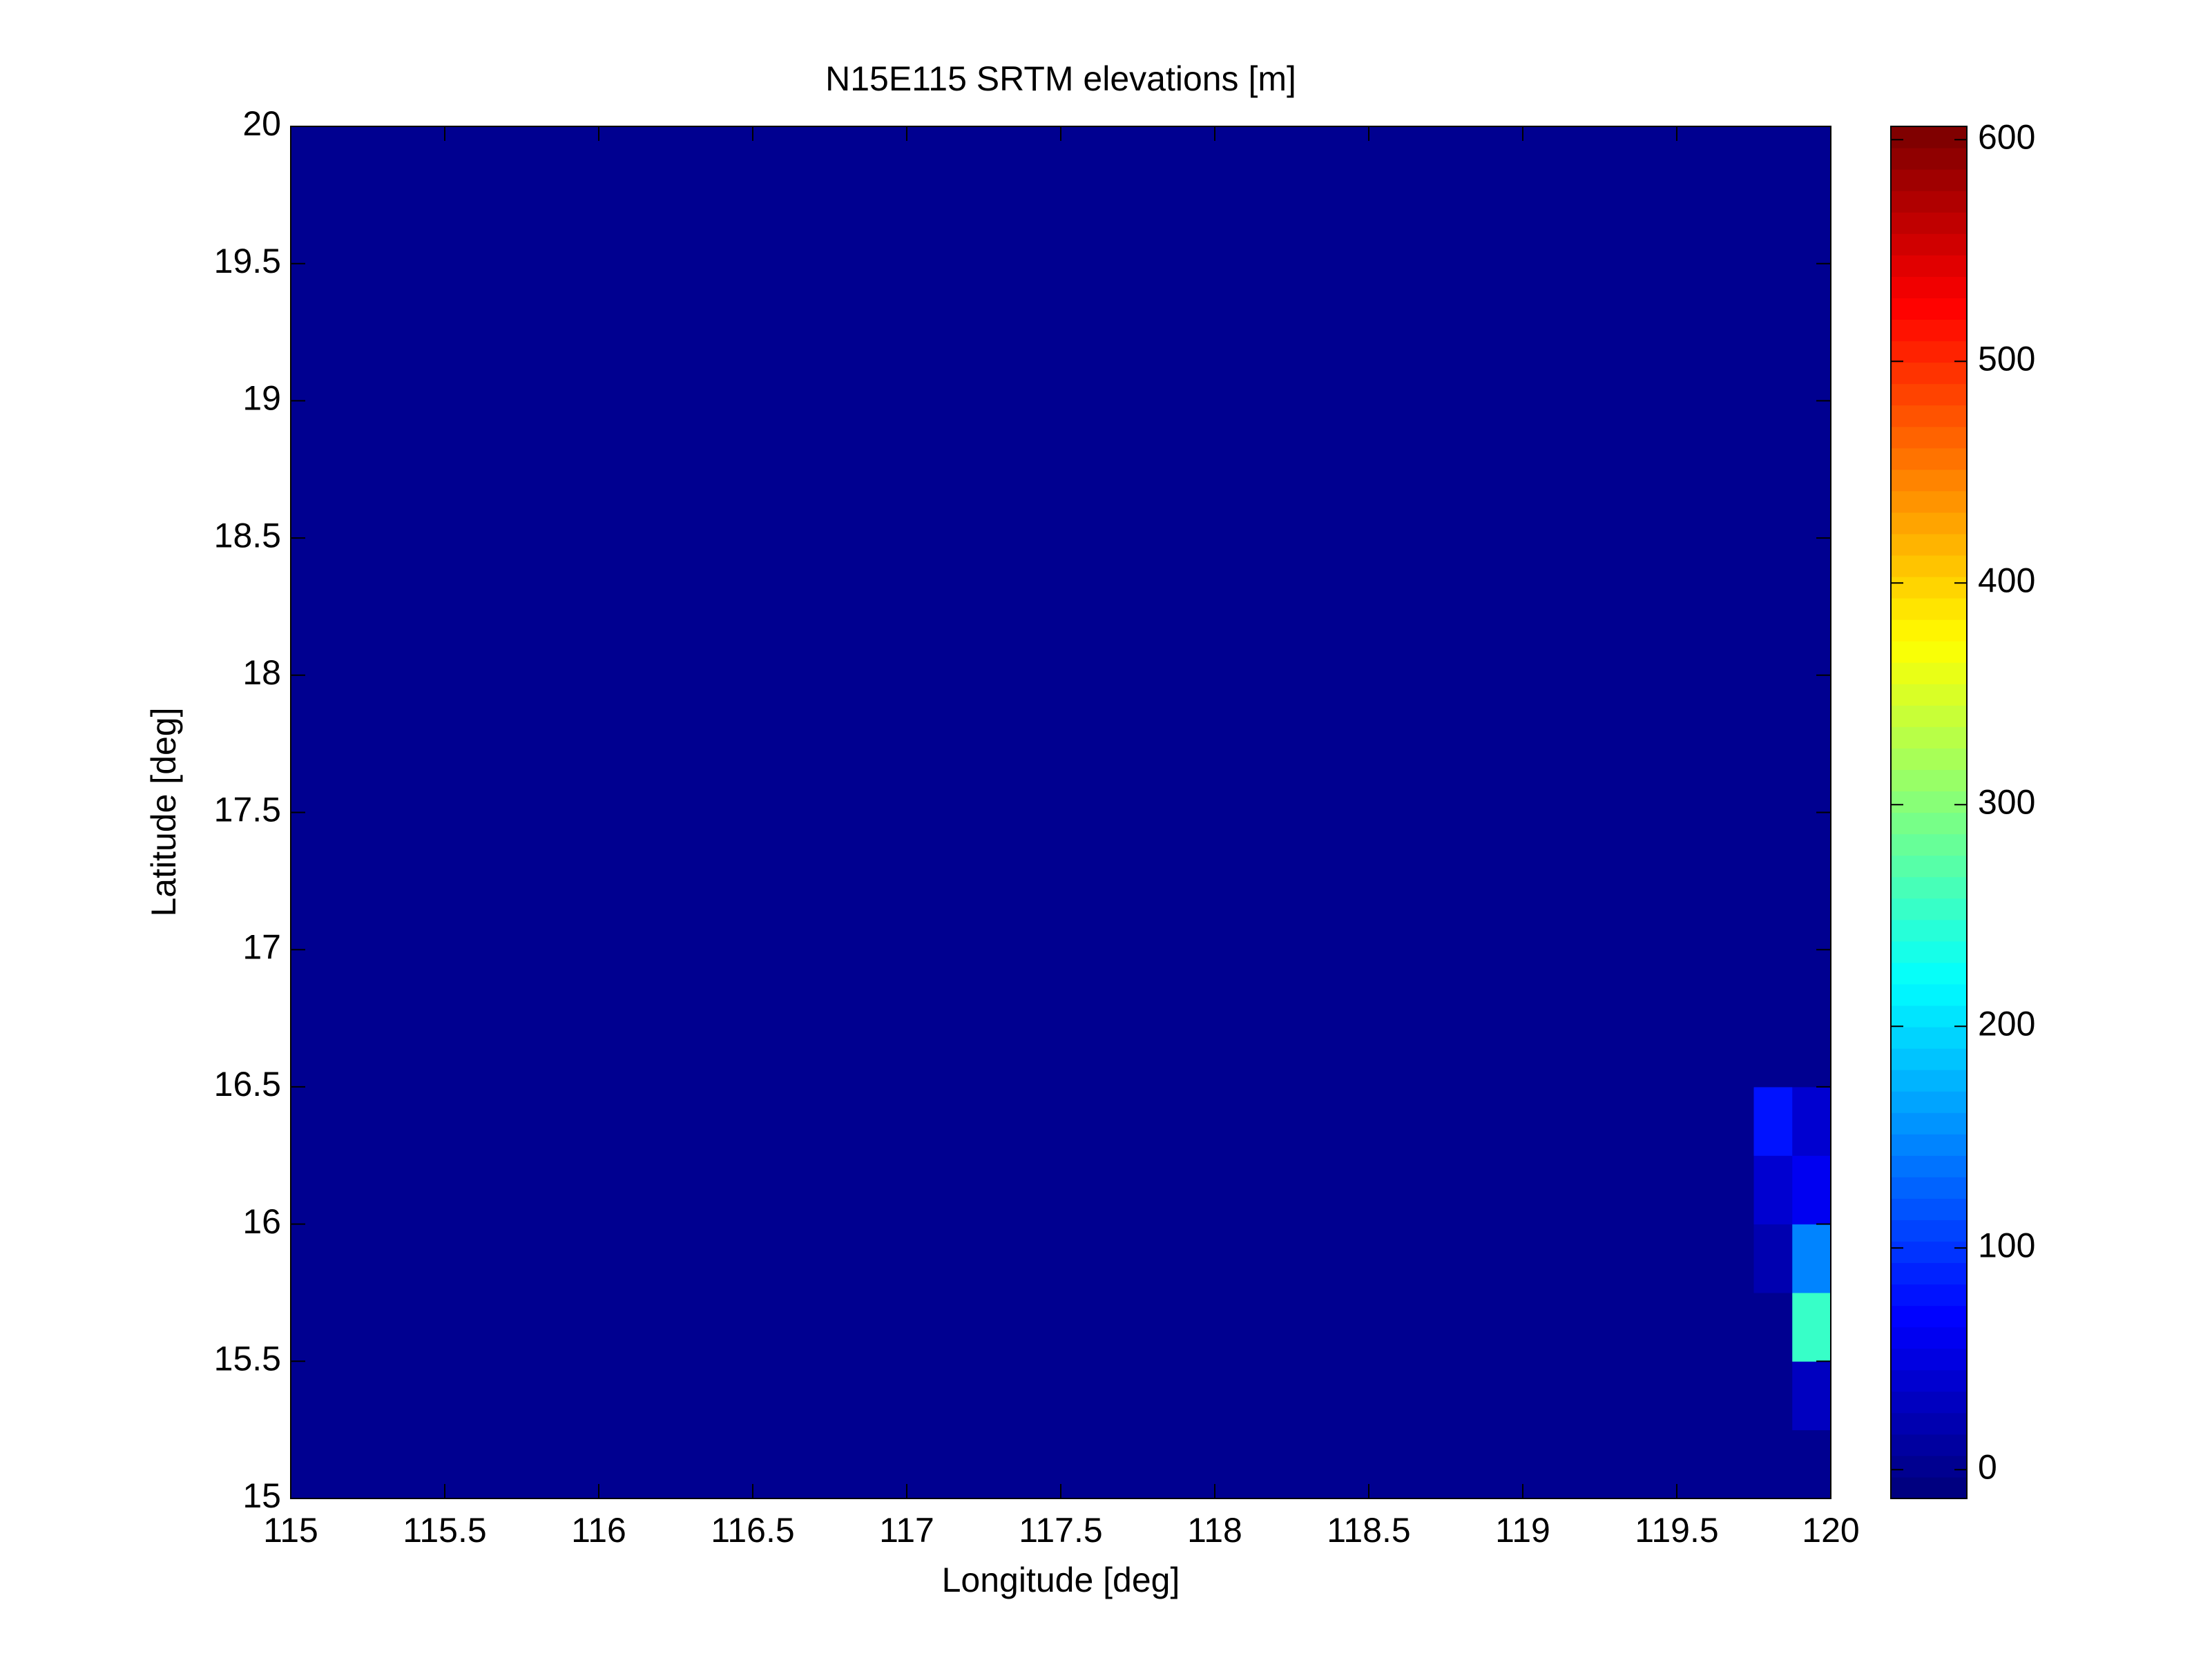 The width and height of the screenshot is (2212, 1658). What do you see at coordinates (261, 672) in the screenshot?
I see `y-tick-label: 18` at bounding box center [261, 672].